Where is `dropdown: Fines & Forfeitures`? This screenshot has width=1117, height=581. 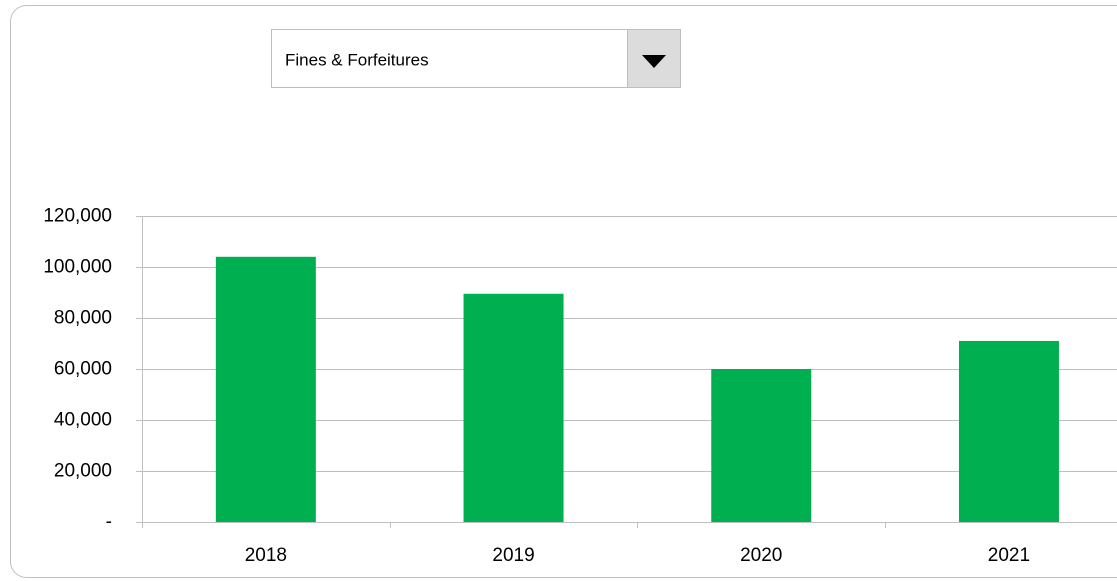 dropdown: Fines & Forfeitures is located at coordinates (476, 58).